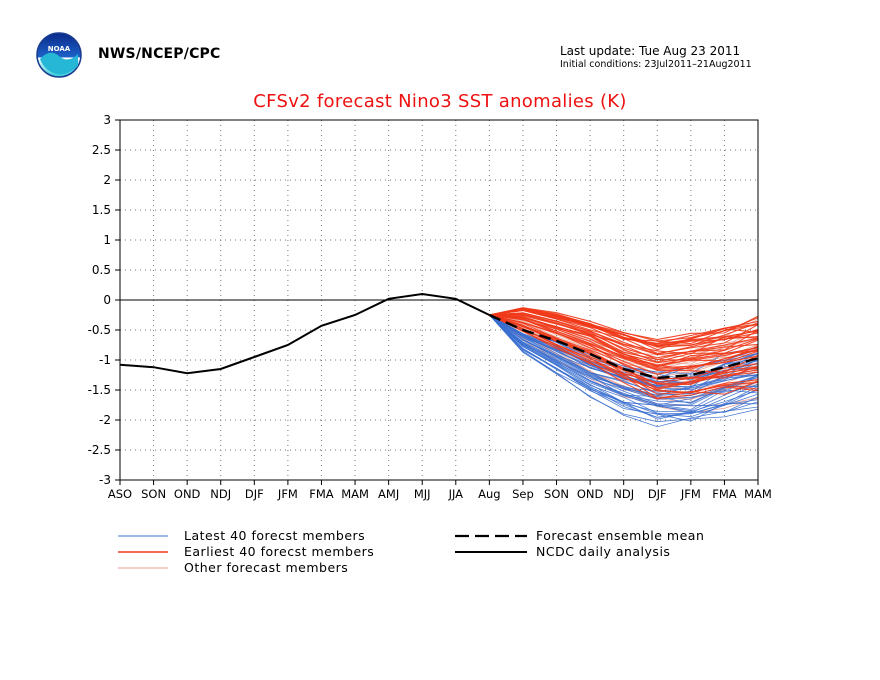 The height and width of the screenshot is (680, 880). Describe the element at coordinates (279, 551) in the screenshot. I see `legend-earliest-label: Earliest 40 forecst members` at that location.